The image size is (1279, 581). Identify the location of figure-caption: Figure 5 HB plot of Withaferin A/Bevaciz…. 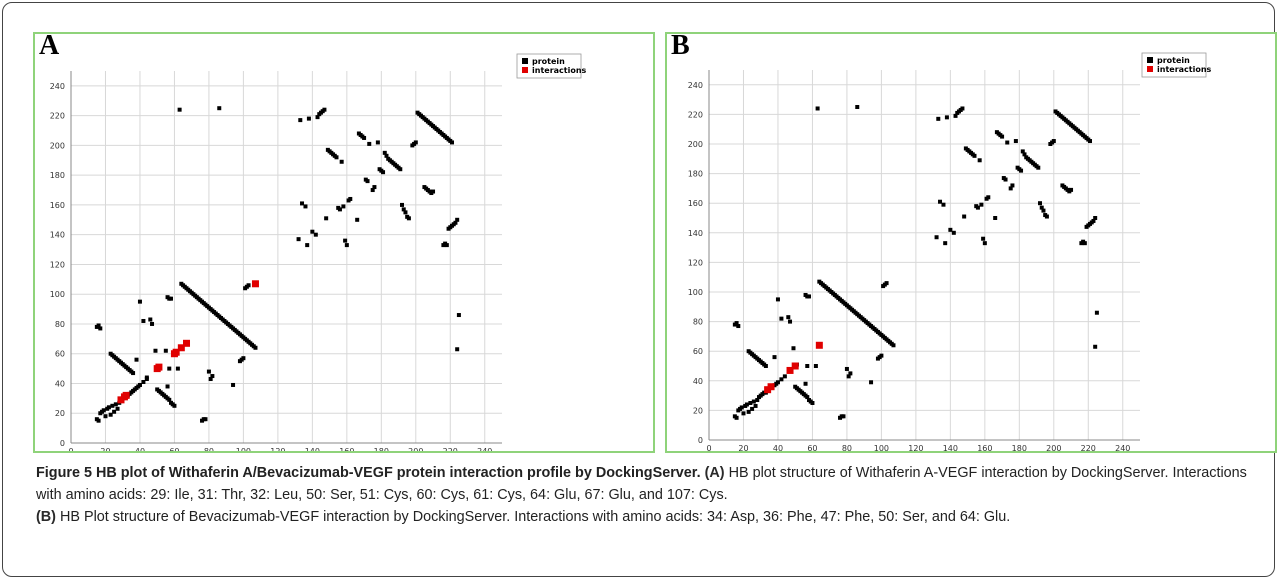
(654, 495).